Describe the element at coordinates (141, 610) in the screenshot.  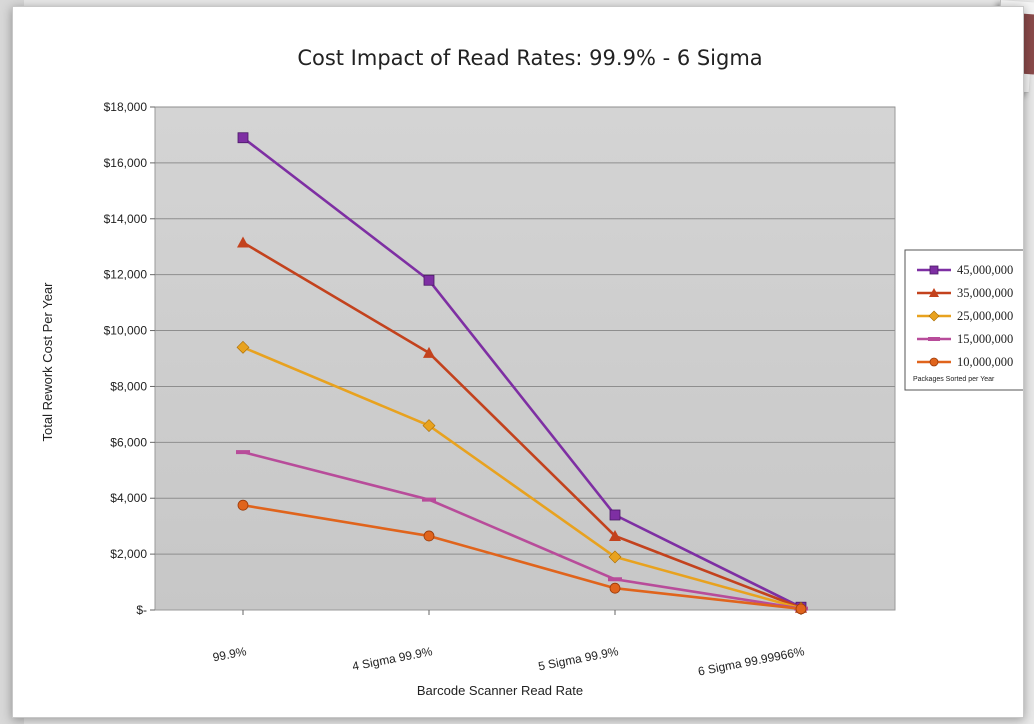
I see `y-tick-label: $-` at that location.